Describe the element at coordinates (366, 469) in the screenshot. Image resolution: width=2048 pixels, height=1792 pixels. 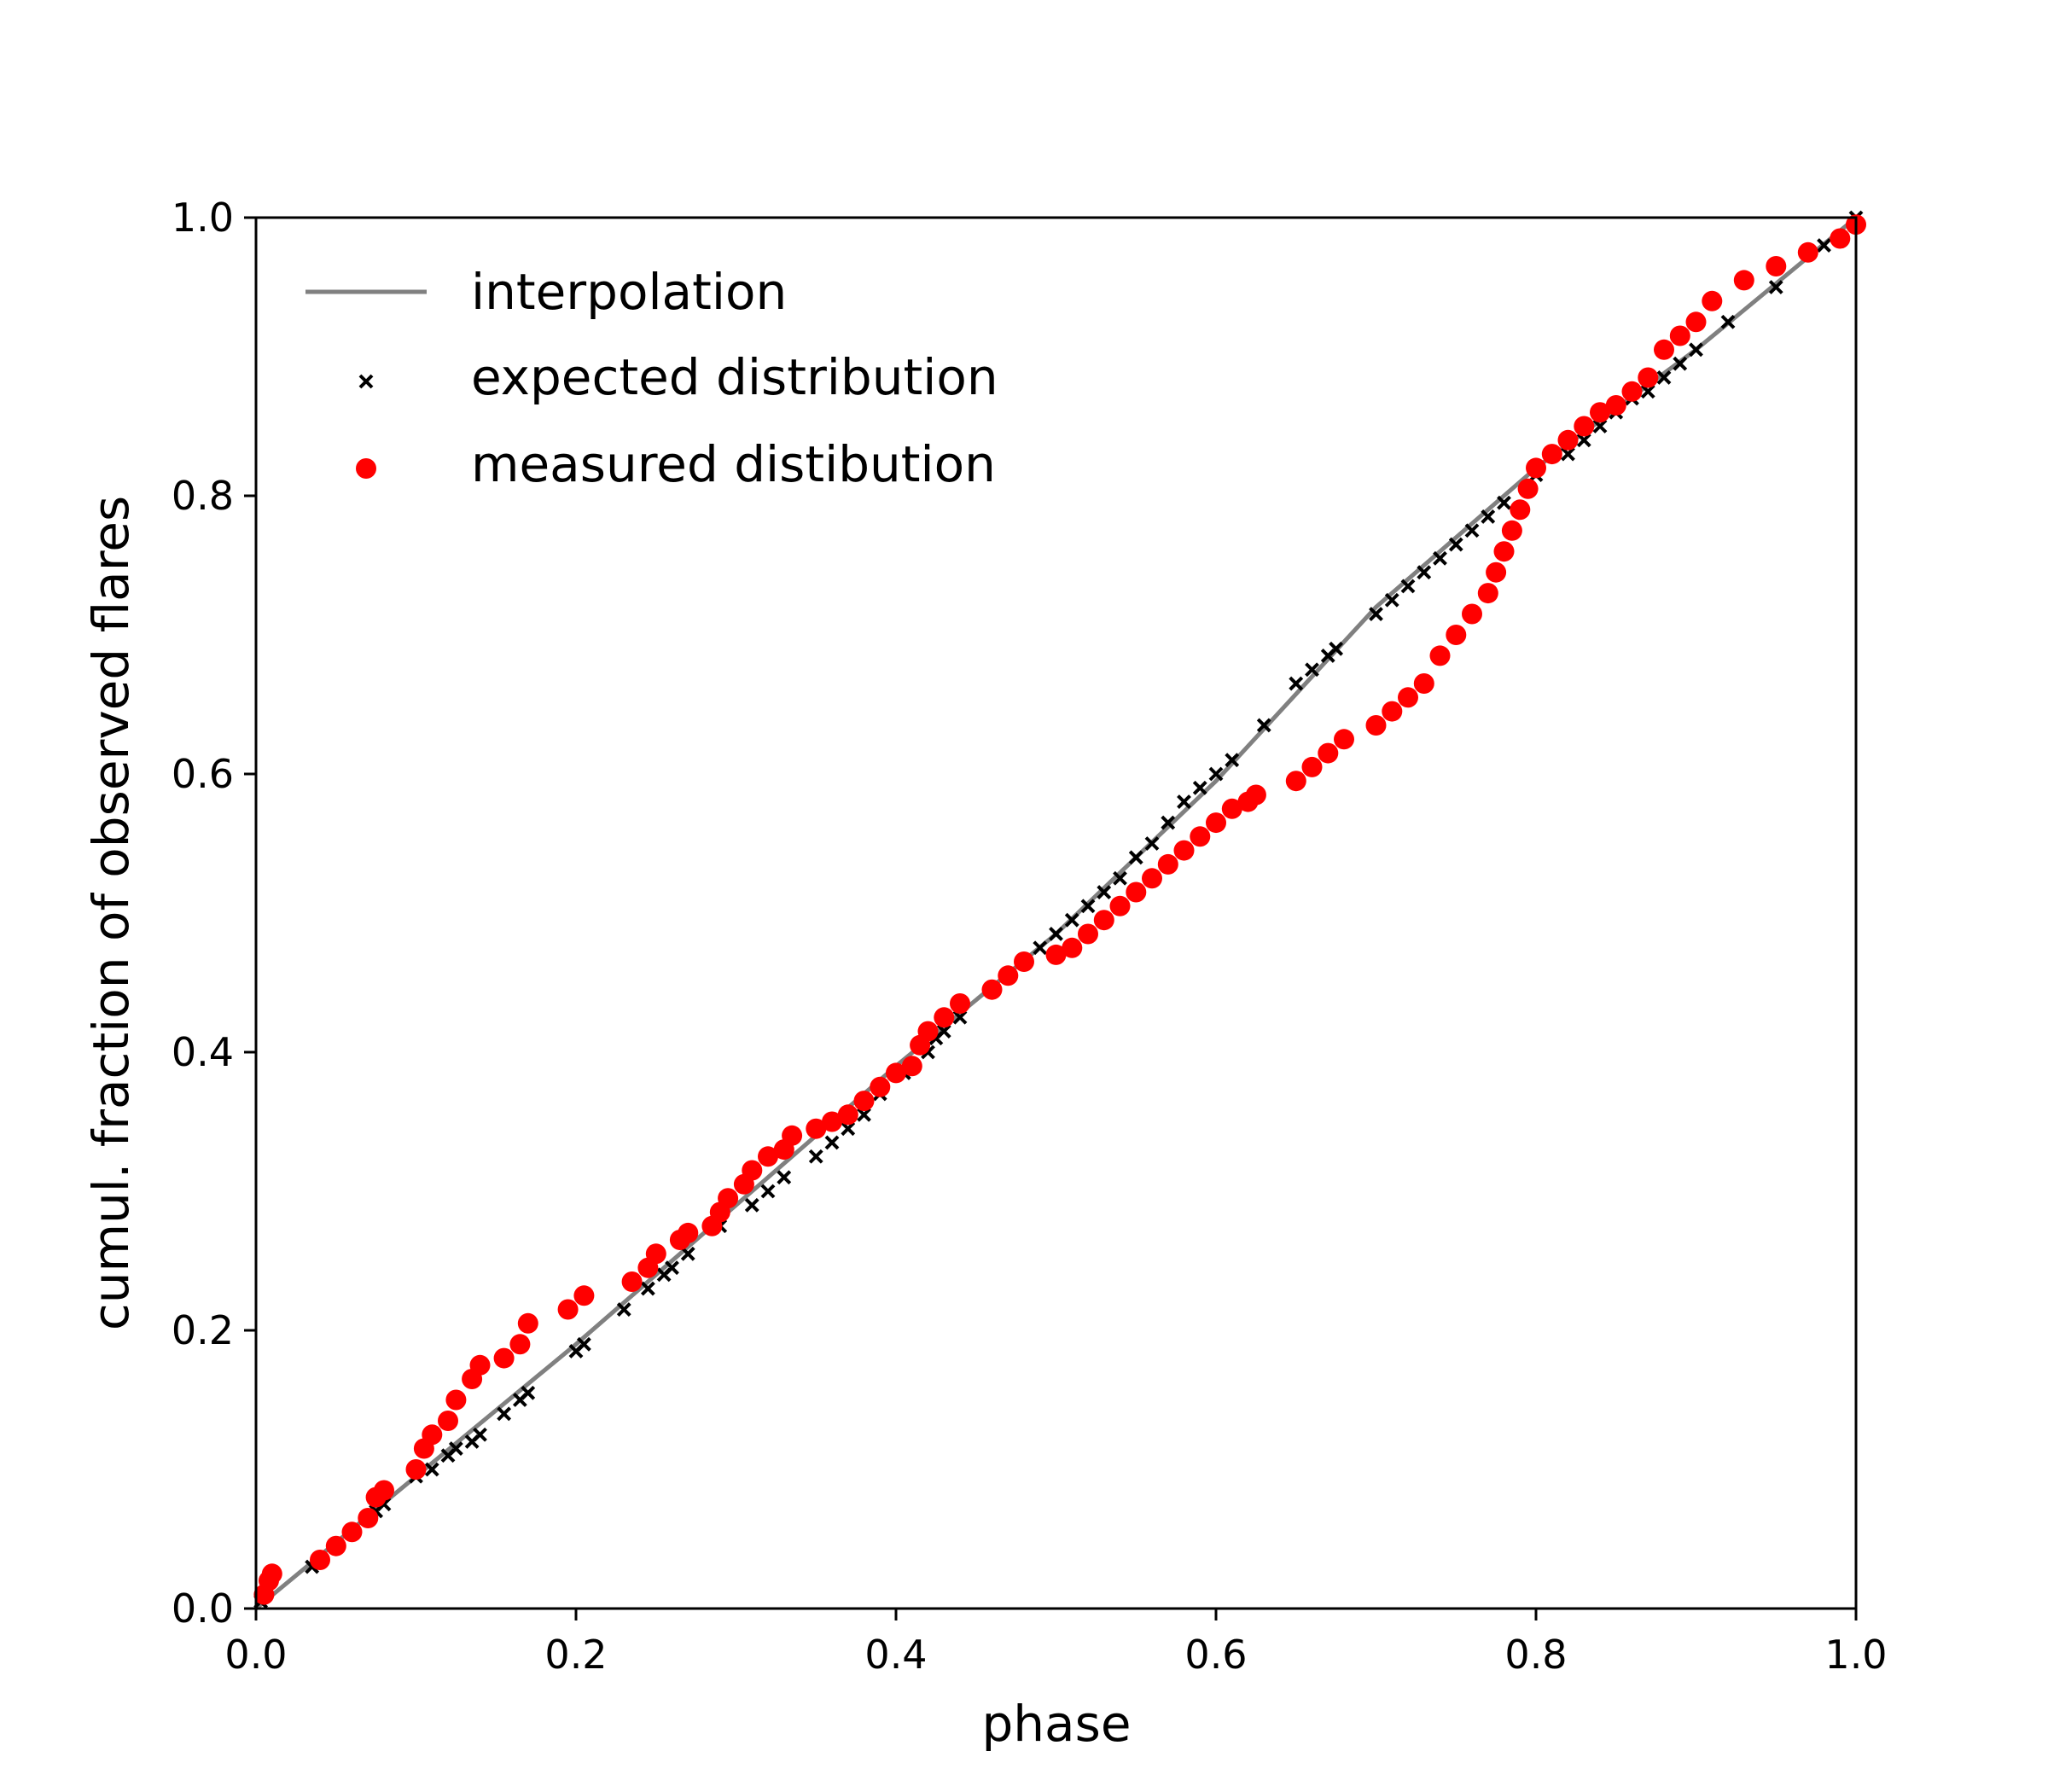
I see `legend-measured-swatch` at that location.